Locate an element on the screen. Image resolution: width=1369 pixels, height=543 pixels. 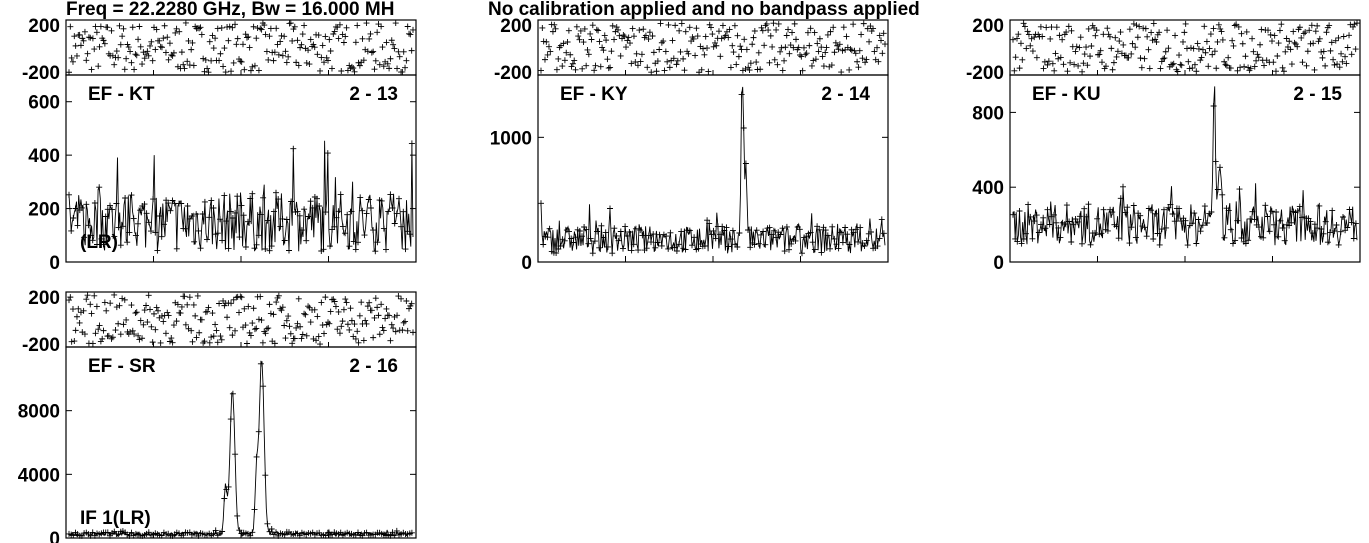
amplitude-tick-label: 1000 is located at coordinates (511, 138).